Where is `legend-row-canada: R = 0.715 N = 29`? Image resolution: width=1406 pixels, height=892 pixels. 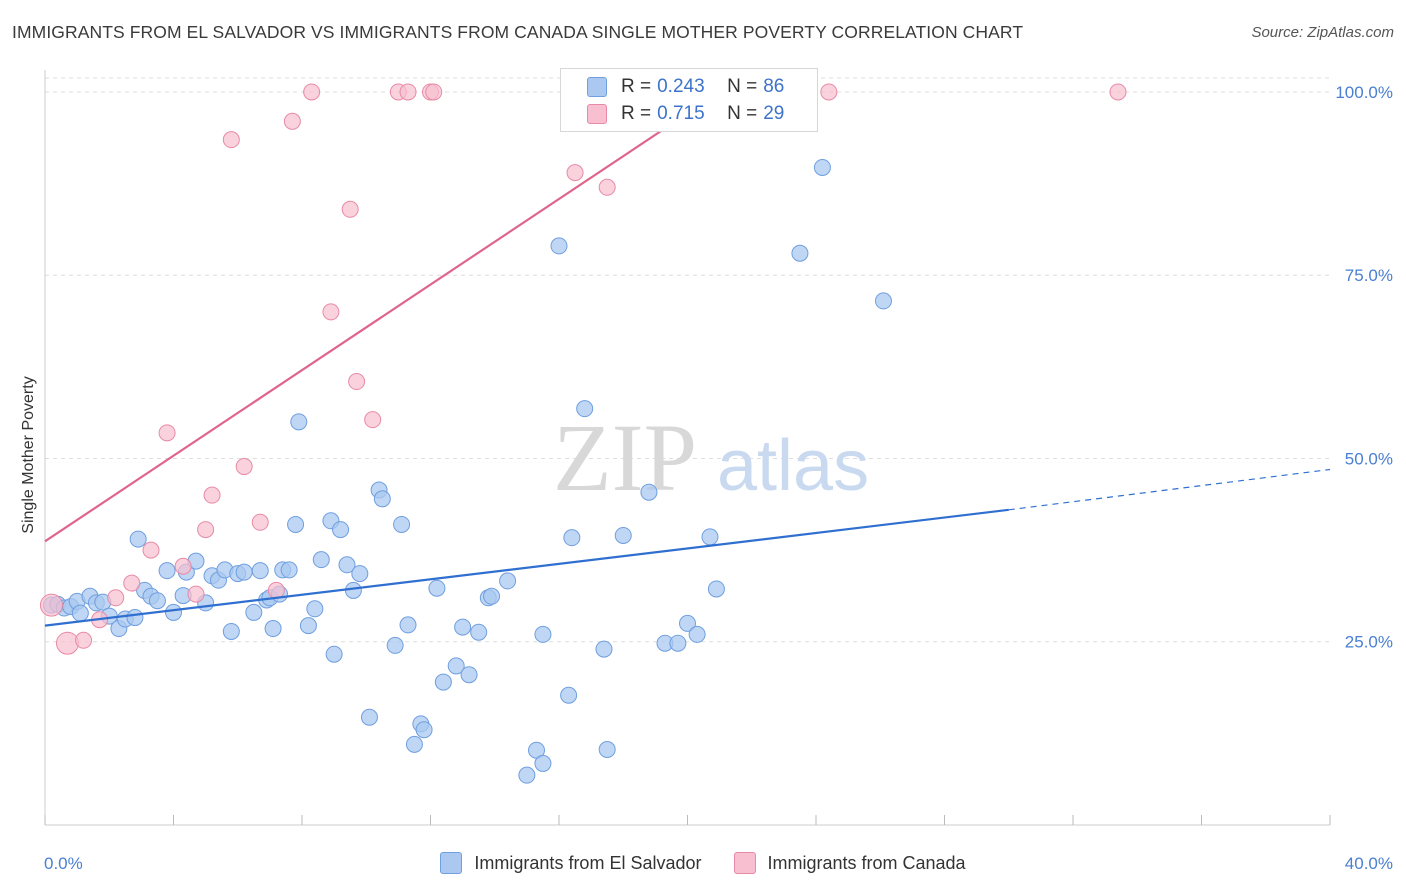 legend-row-canada: R = 0.715 N = 29 is located at coordinates (710, 114).